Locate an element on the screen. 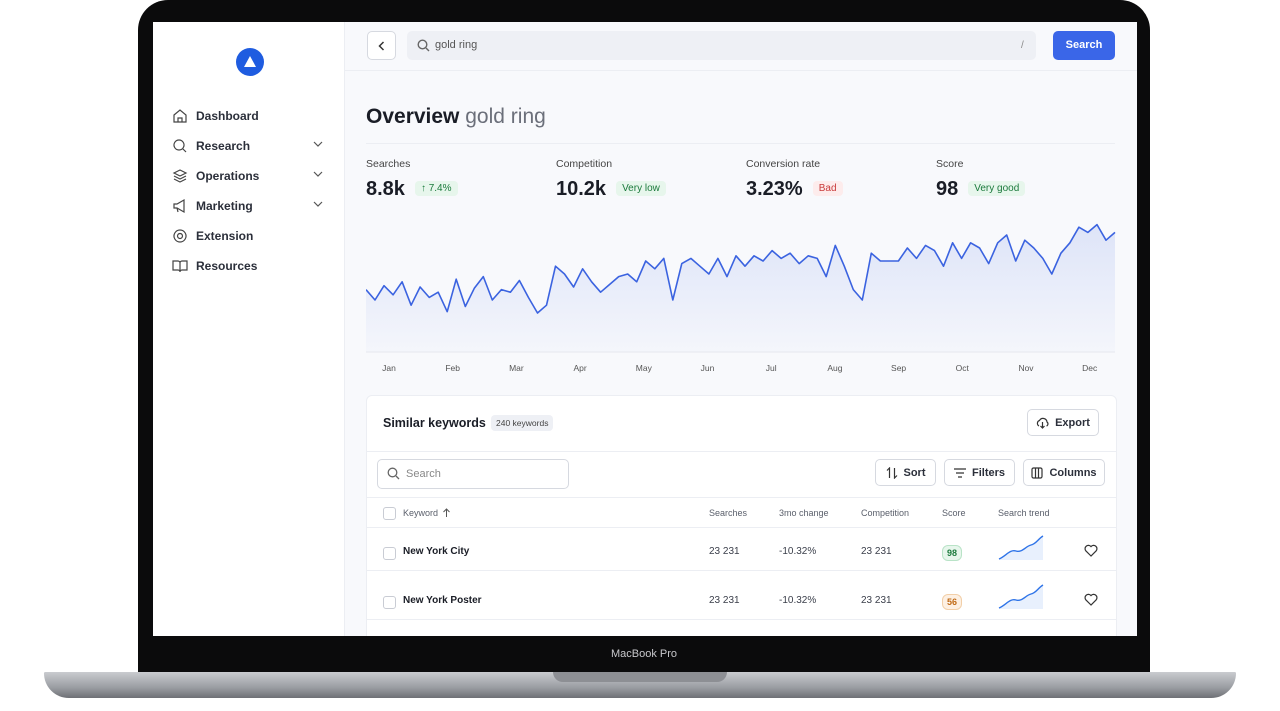  search-query: gold ring is located at coordinates (456, 45).